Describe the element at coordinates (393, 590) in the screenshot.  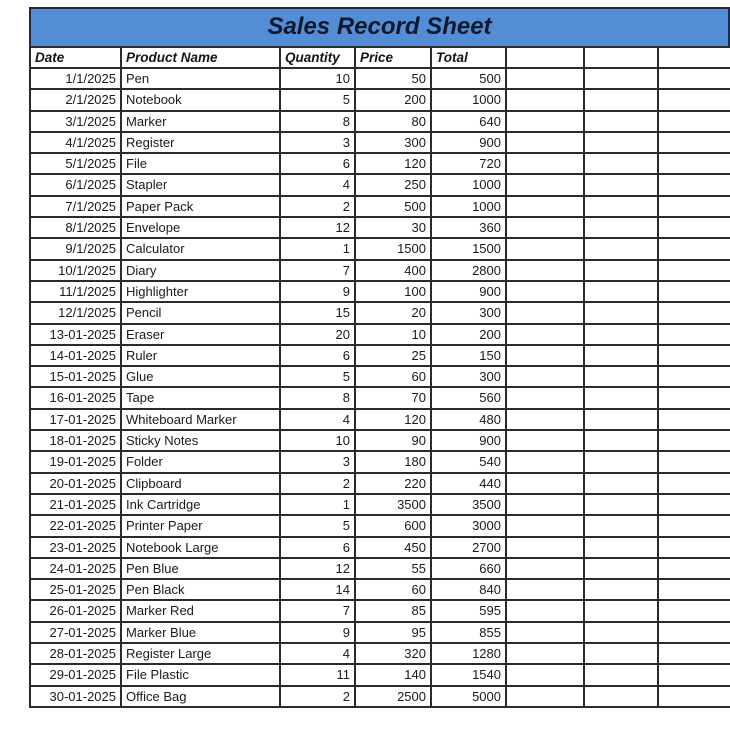
I see `price-cell: 60` at that location.